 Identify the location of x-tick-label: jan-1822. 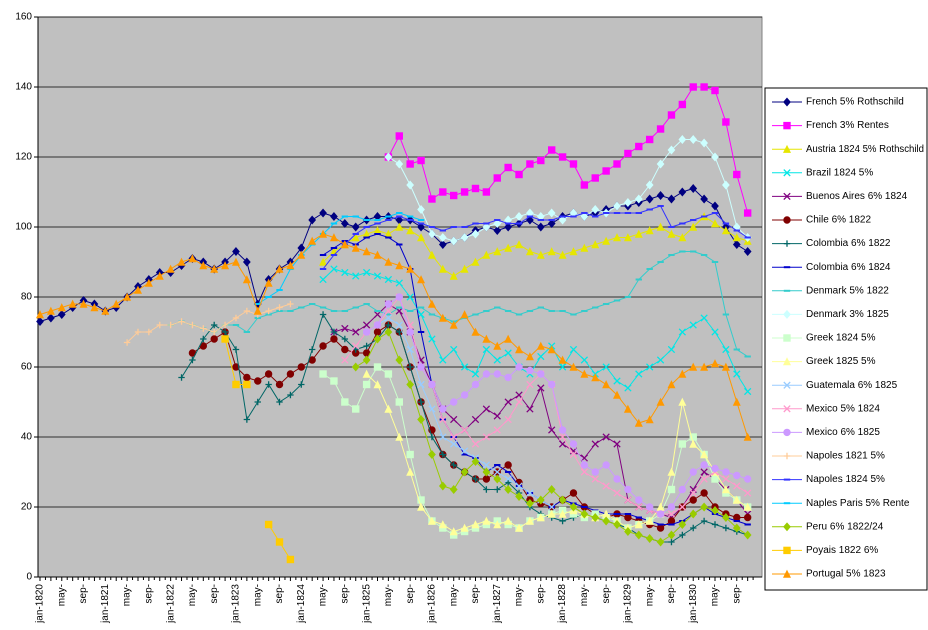
(170, 604).